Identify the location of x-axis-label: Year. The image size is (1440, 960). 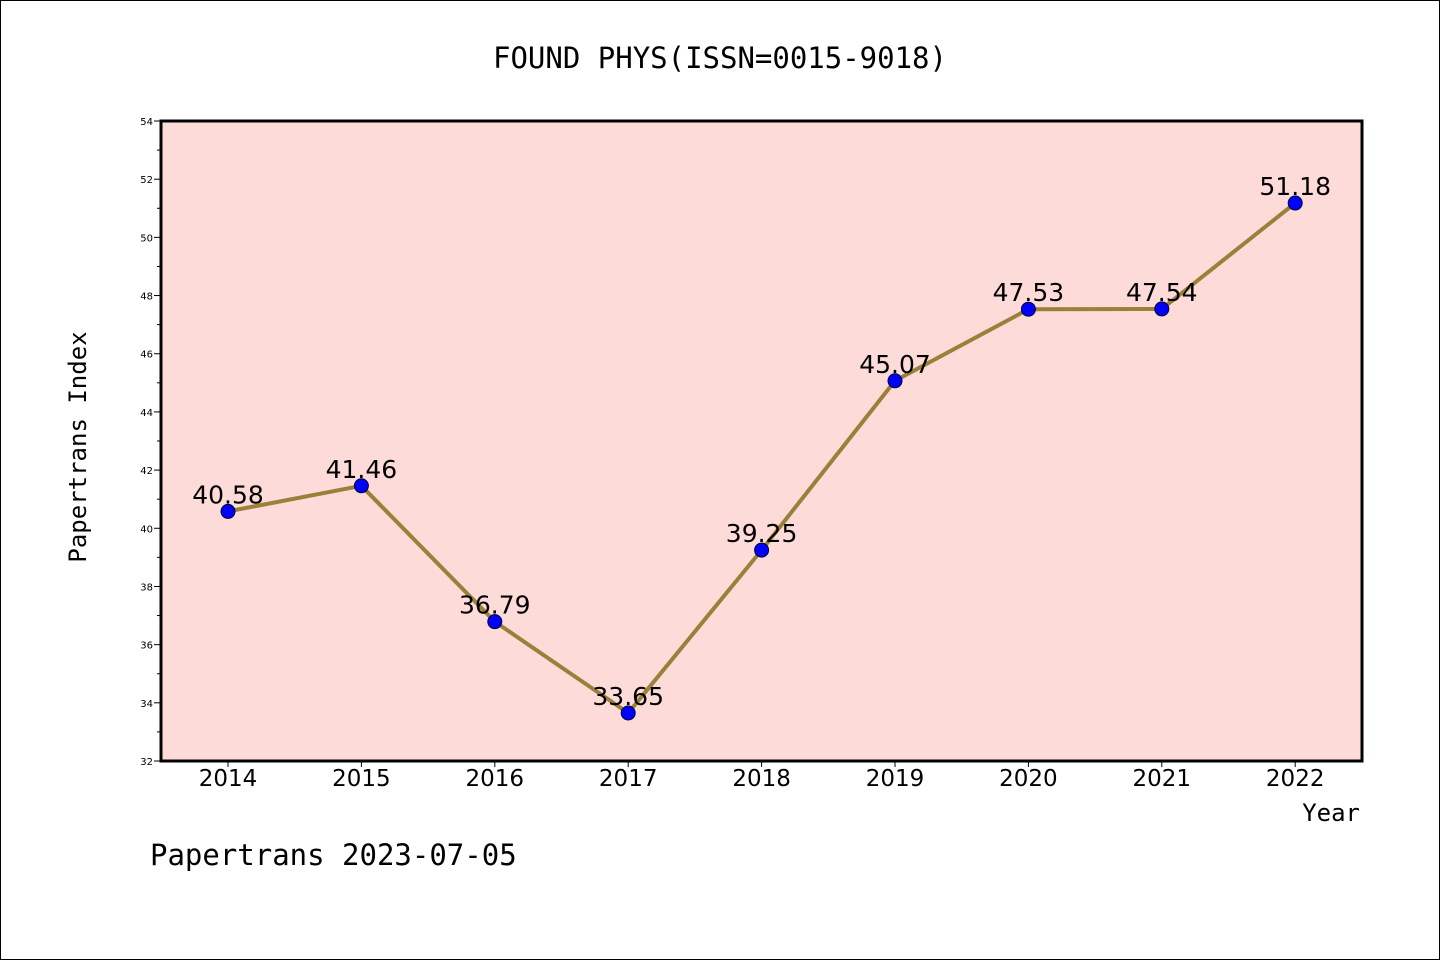
(1331, 813).